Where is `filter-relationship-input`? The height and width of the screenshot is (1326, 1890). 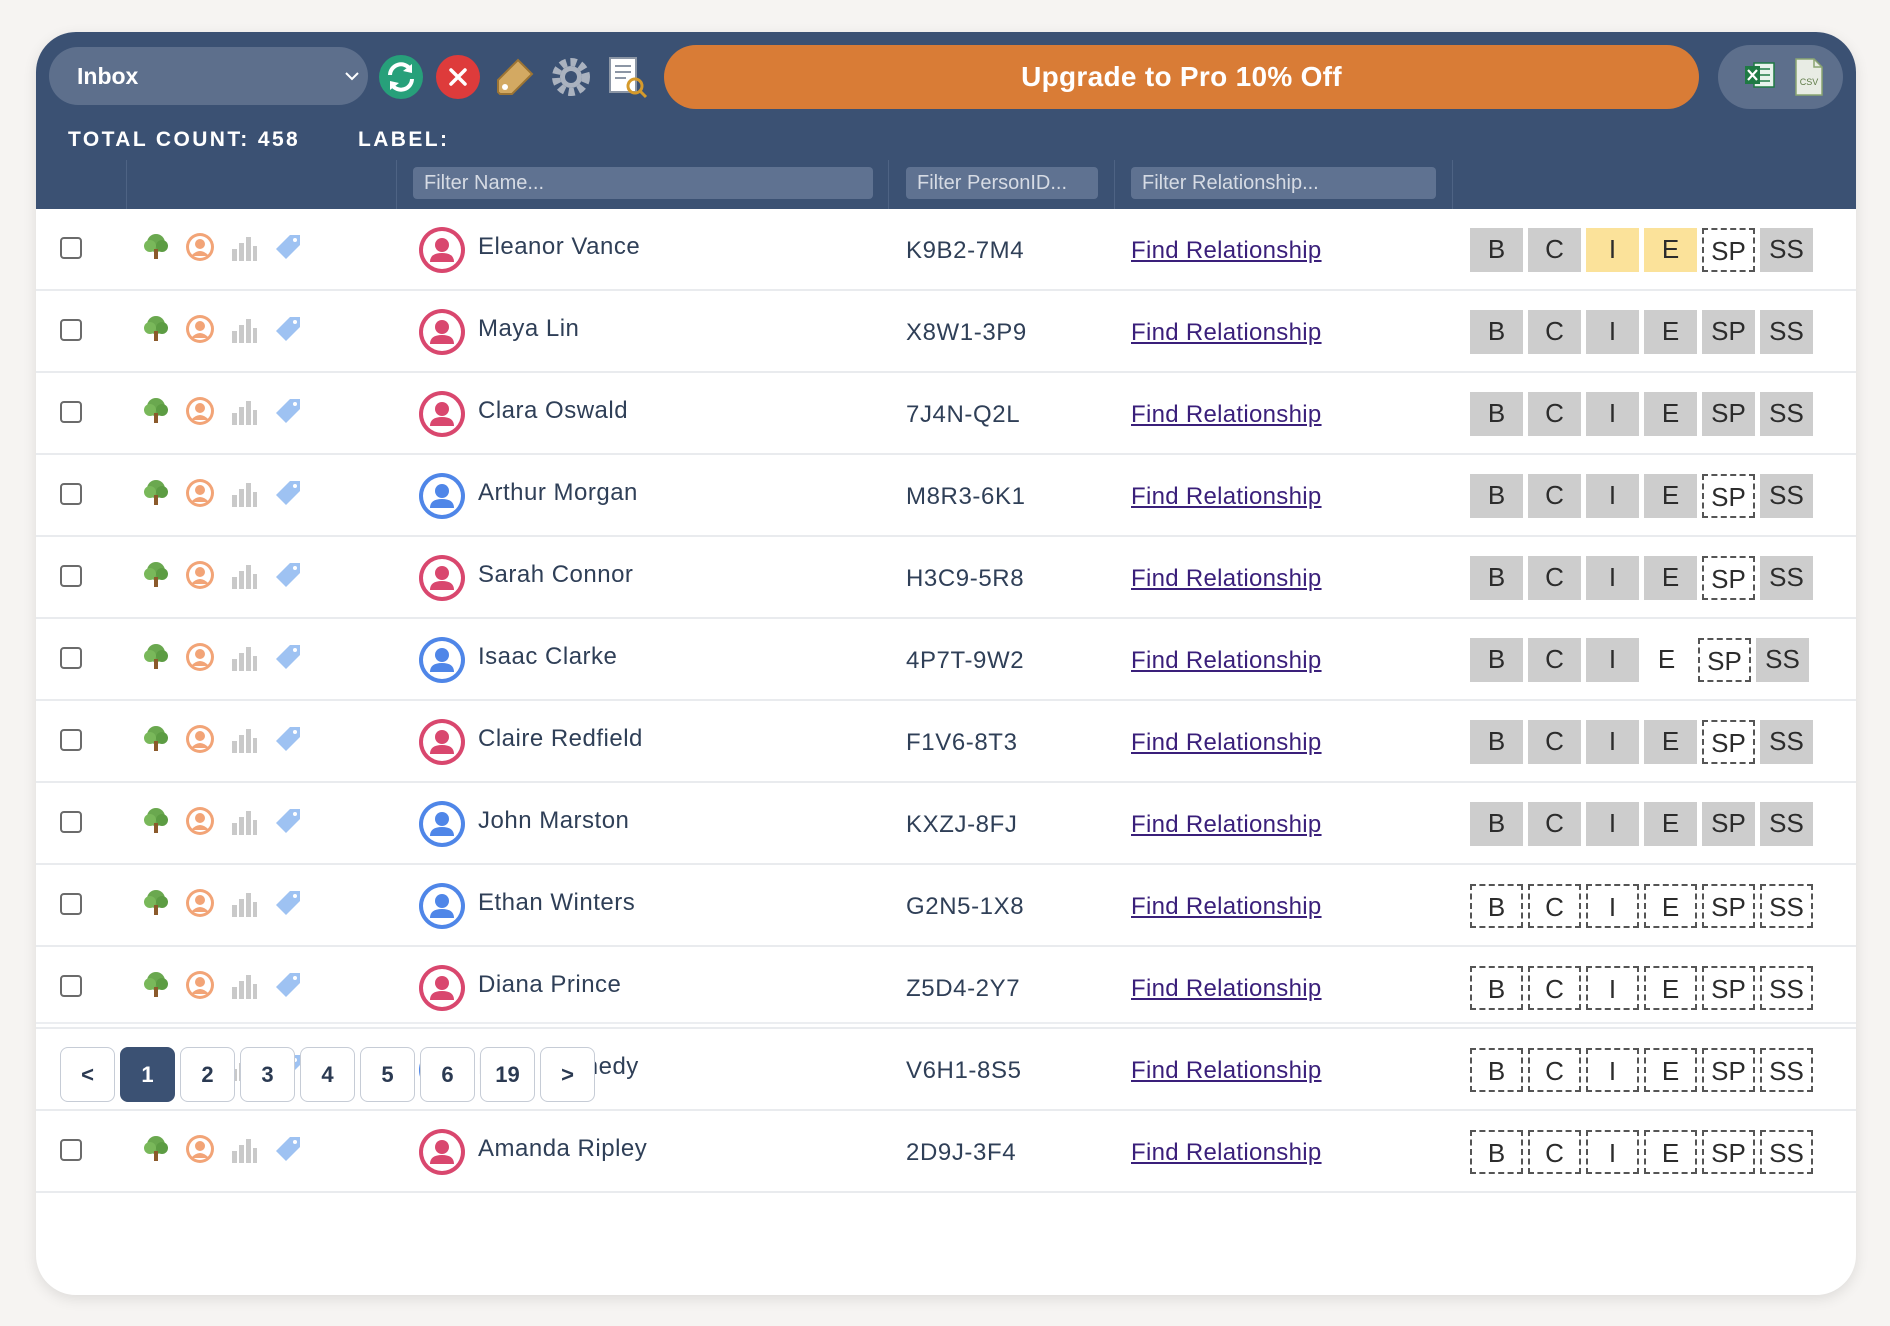
filter-relationship-input is located at coordinates (1283, 183).